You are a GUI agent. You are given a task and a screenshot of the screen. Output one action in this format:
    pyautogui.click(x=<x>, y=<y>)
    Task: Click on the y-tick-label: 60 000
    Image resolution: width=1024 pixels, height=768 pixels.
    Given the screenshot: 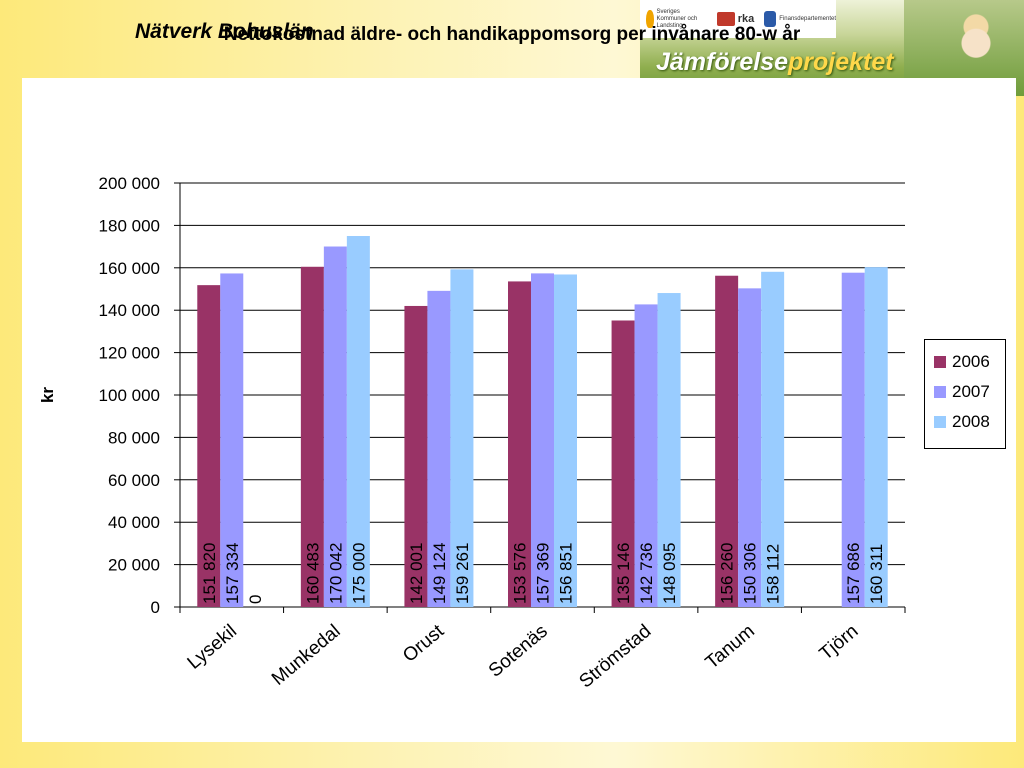 What is the action you would take?
    pyautogui.click(x=134, y=480)
    